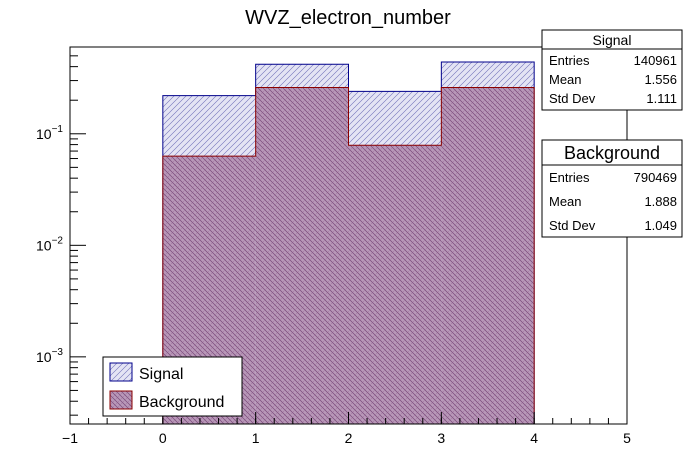 This screenshot has width=696, height=472. Describe the element at coordinates (655, 177) in the screenshot. I see `stats-value: 790469` at that location.